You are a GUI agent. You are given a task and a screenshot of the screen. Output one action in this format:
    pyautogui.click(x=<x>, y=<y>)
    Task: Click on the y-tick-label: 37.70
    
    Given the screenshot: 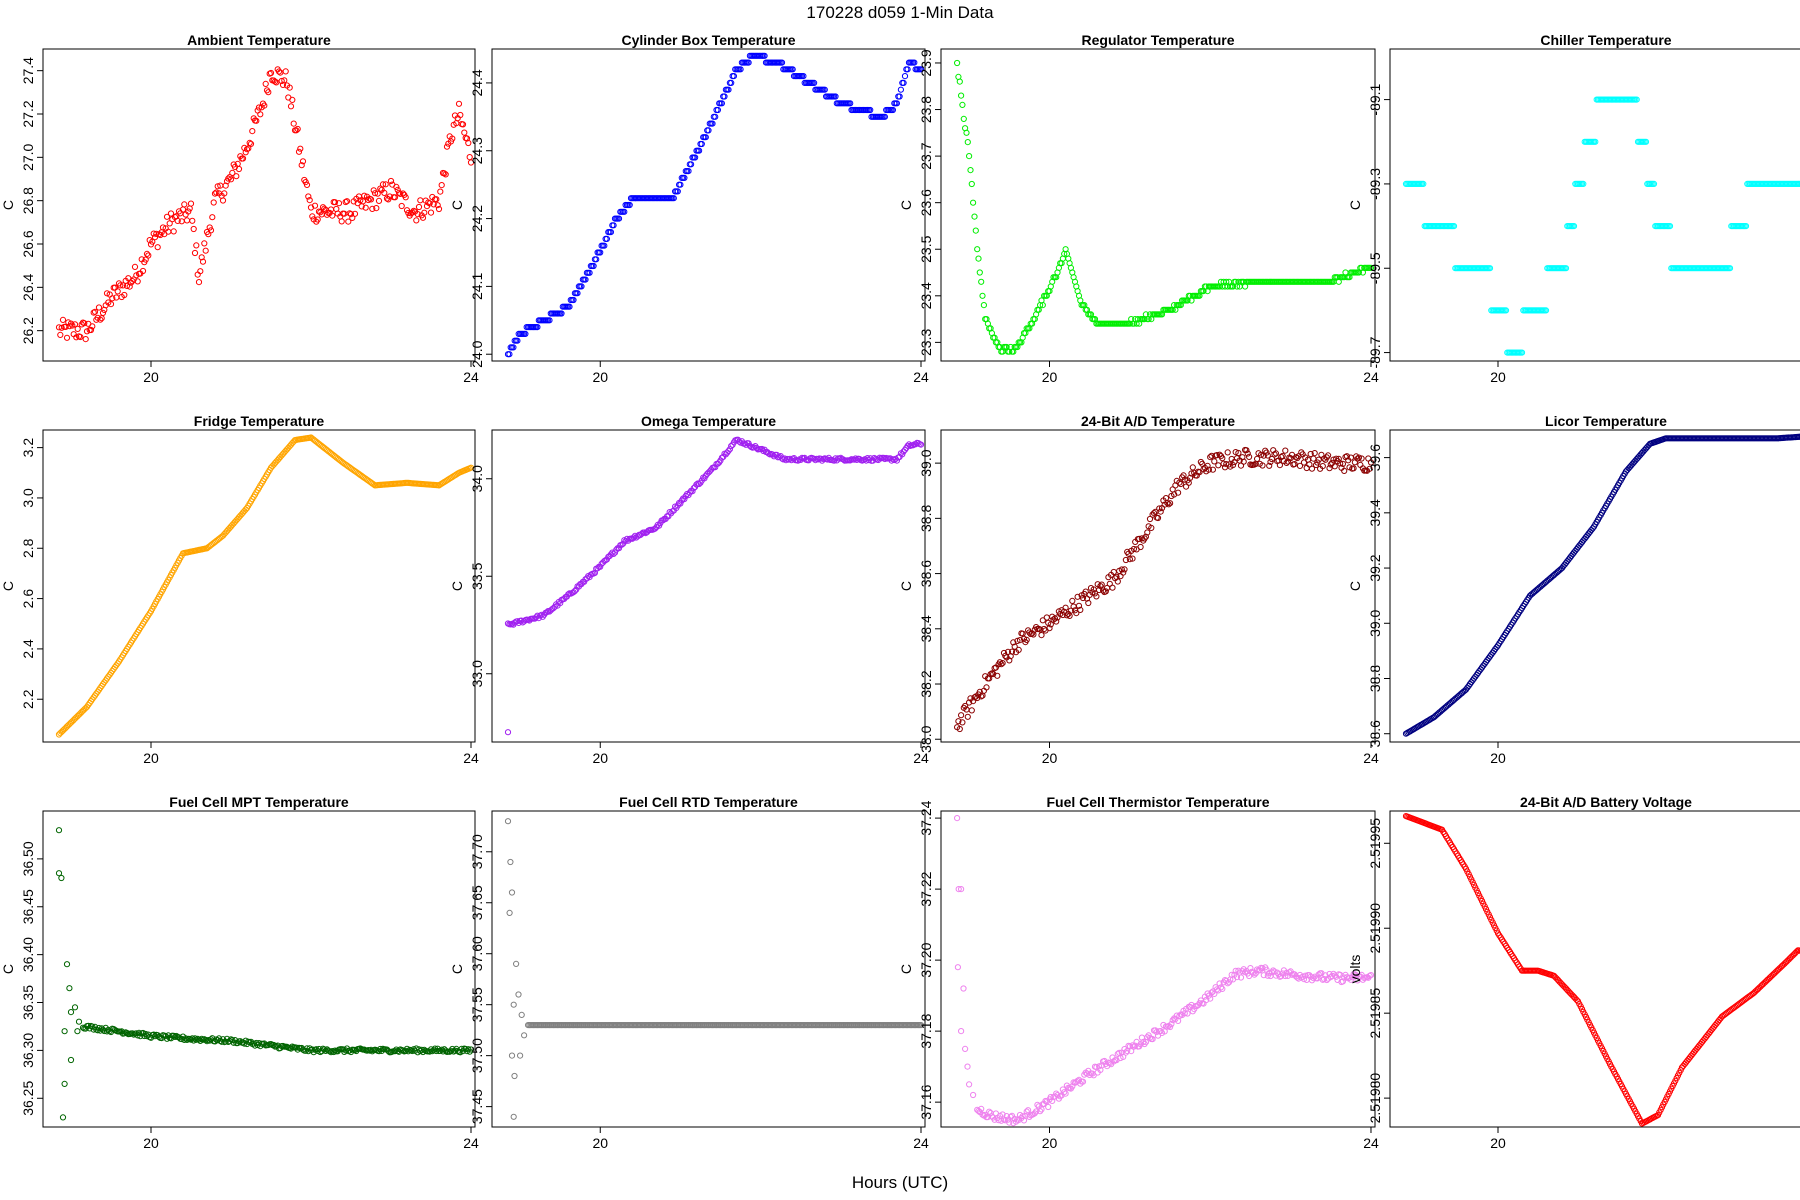 What is the action you would take?
    pyautogui.click(x=477, y=851)
    